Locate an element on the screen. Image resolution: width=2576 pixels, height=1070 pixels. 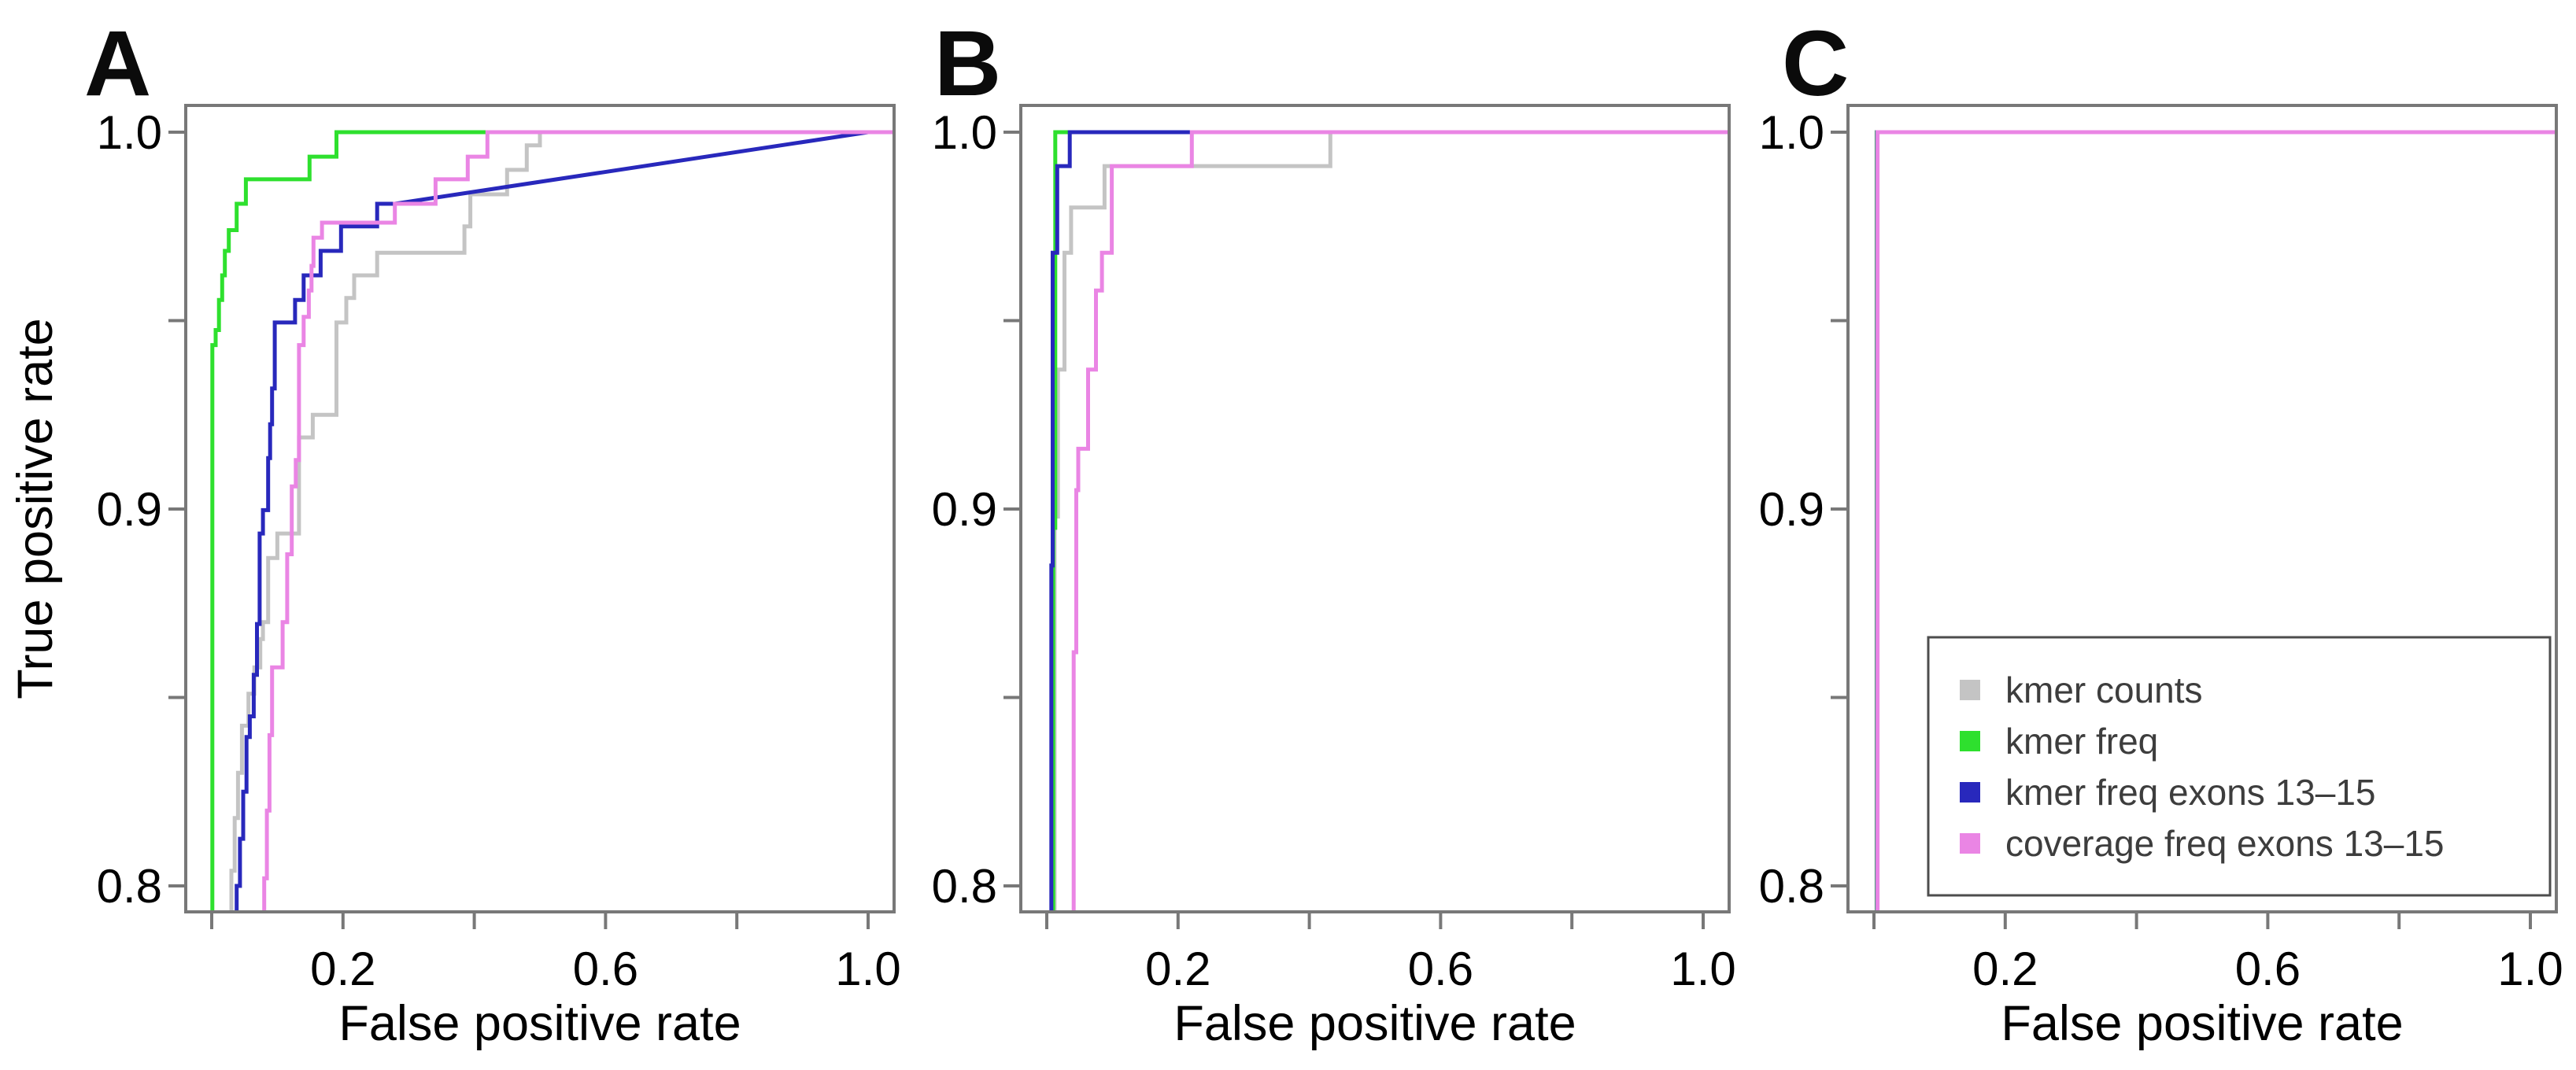
y-axis-title: True positive rate is located at coordinates (35, 508).